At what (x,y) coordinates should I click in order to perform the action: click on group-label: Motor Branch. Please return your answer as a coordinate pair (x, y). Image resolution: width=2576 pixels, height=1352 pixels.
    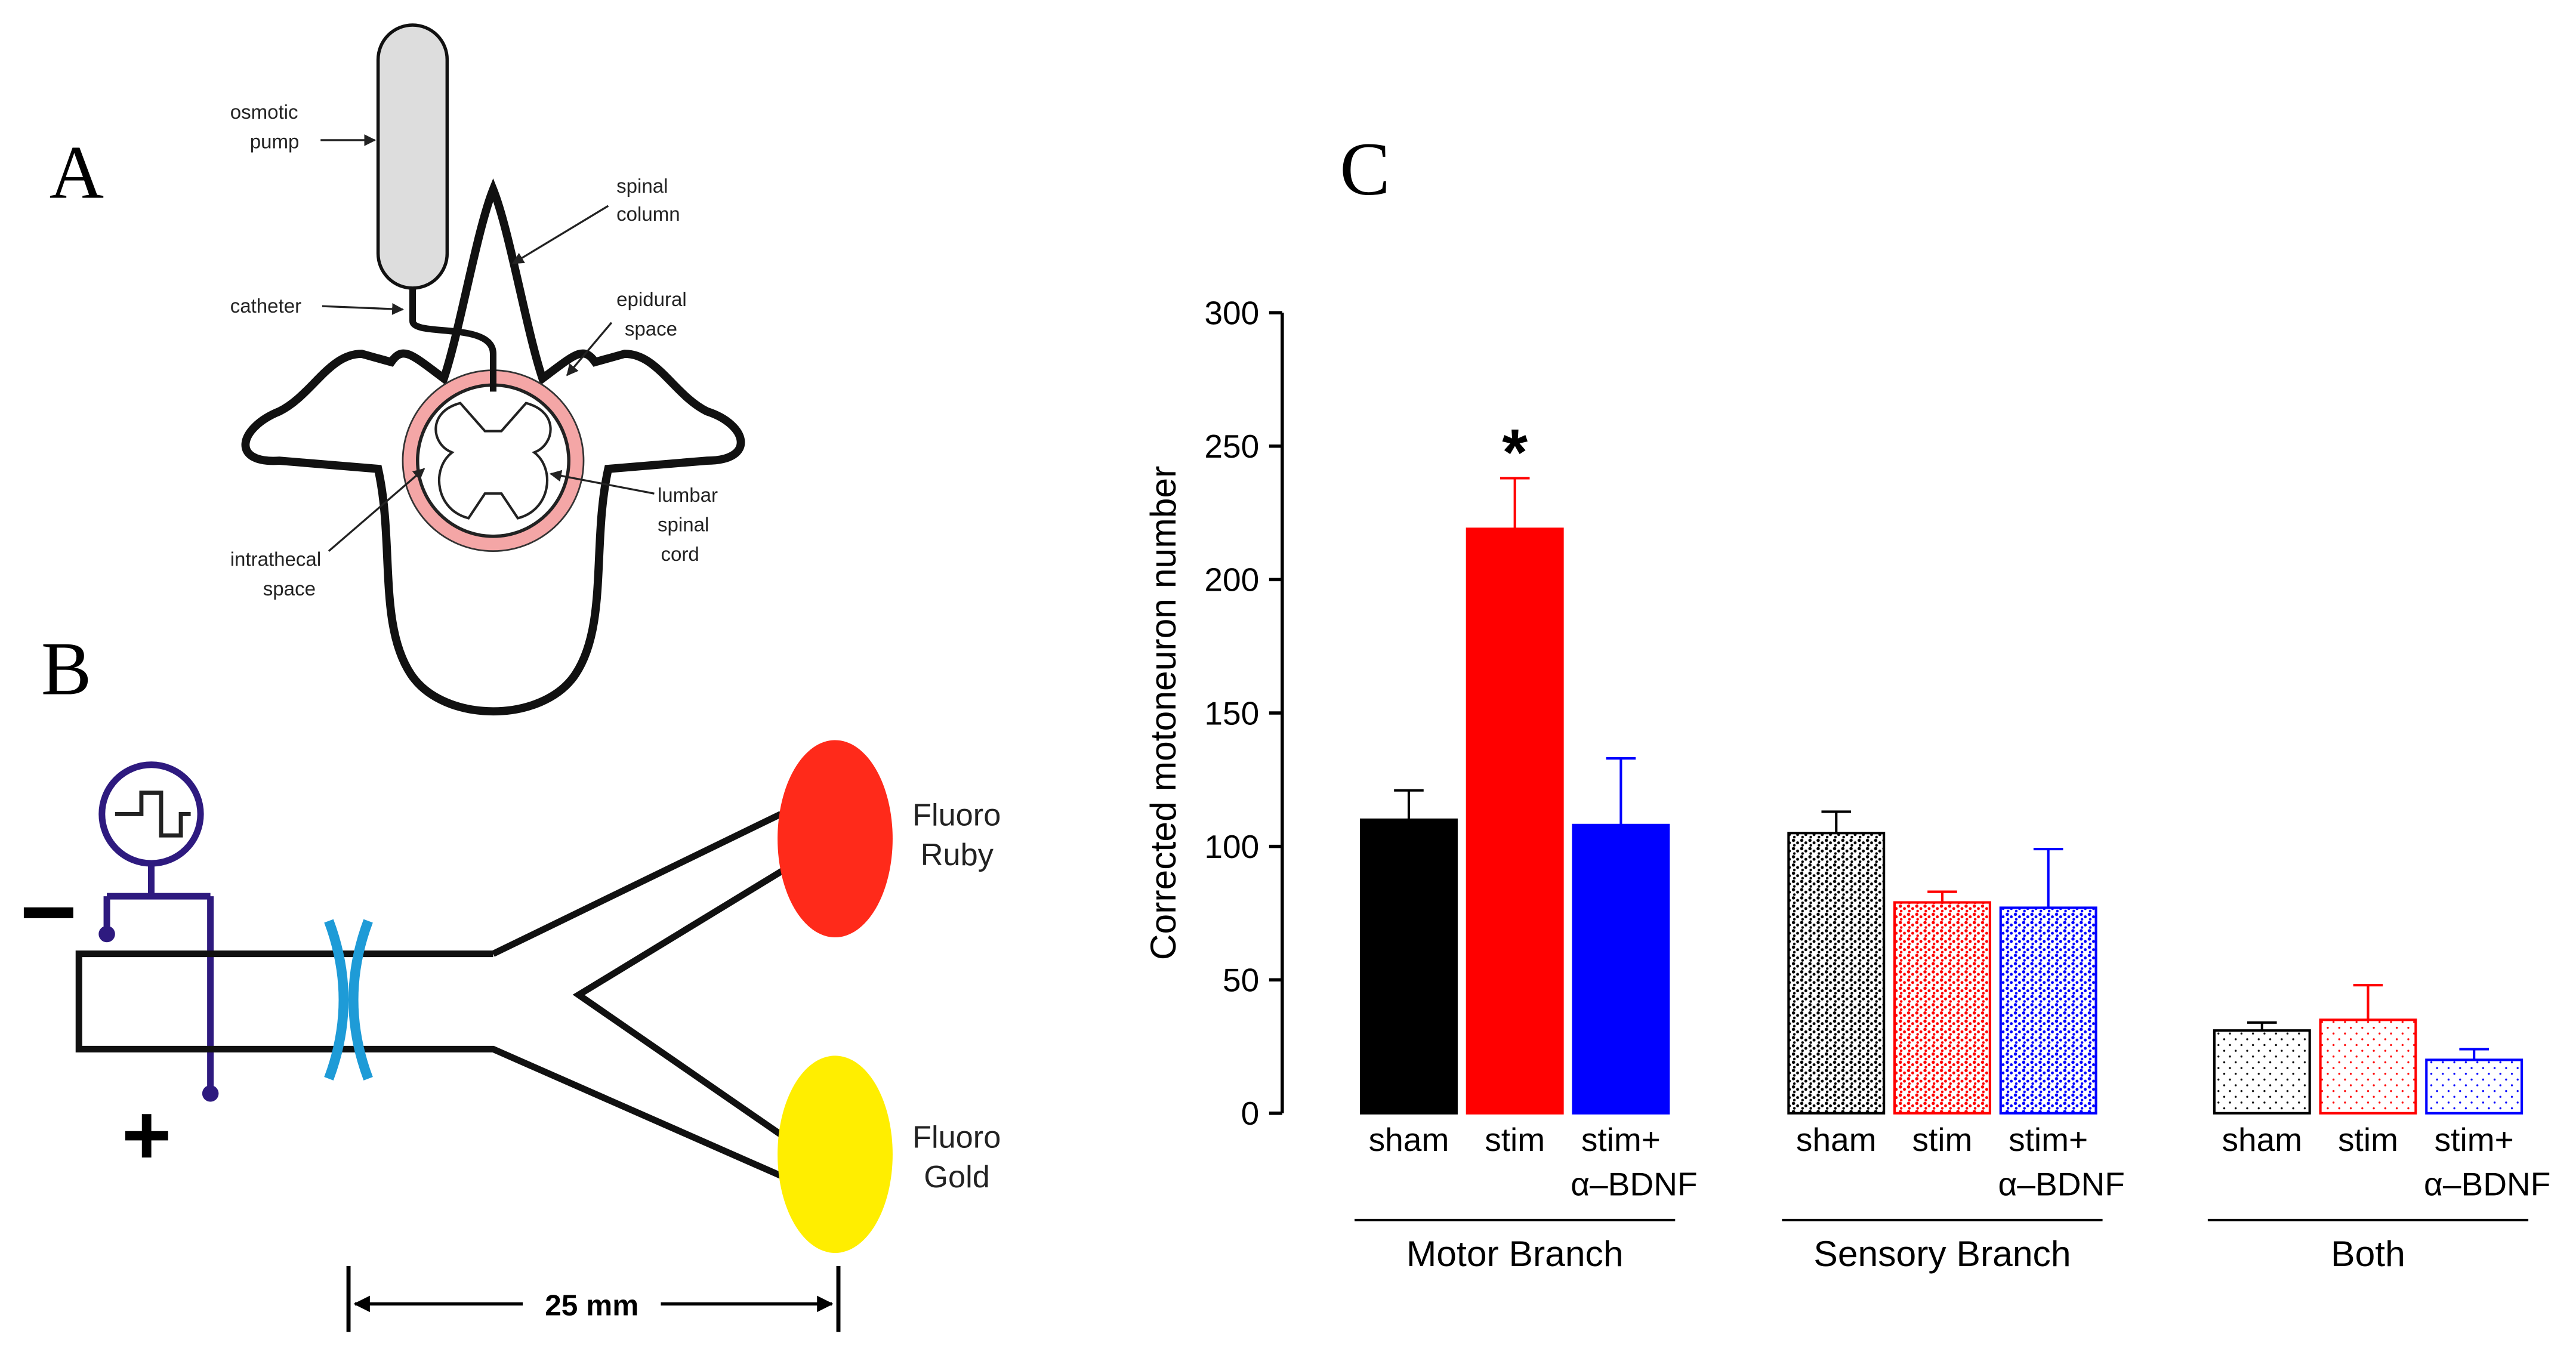
    Looking at the image, I should click on (1515, 1253).